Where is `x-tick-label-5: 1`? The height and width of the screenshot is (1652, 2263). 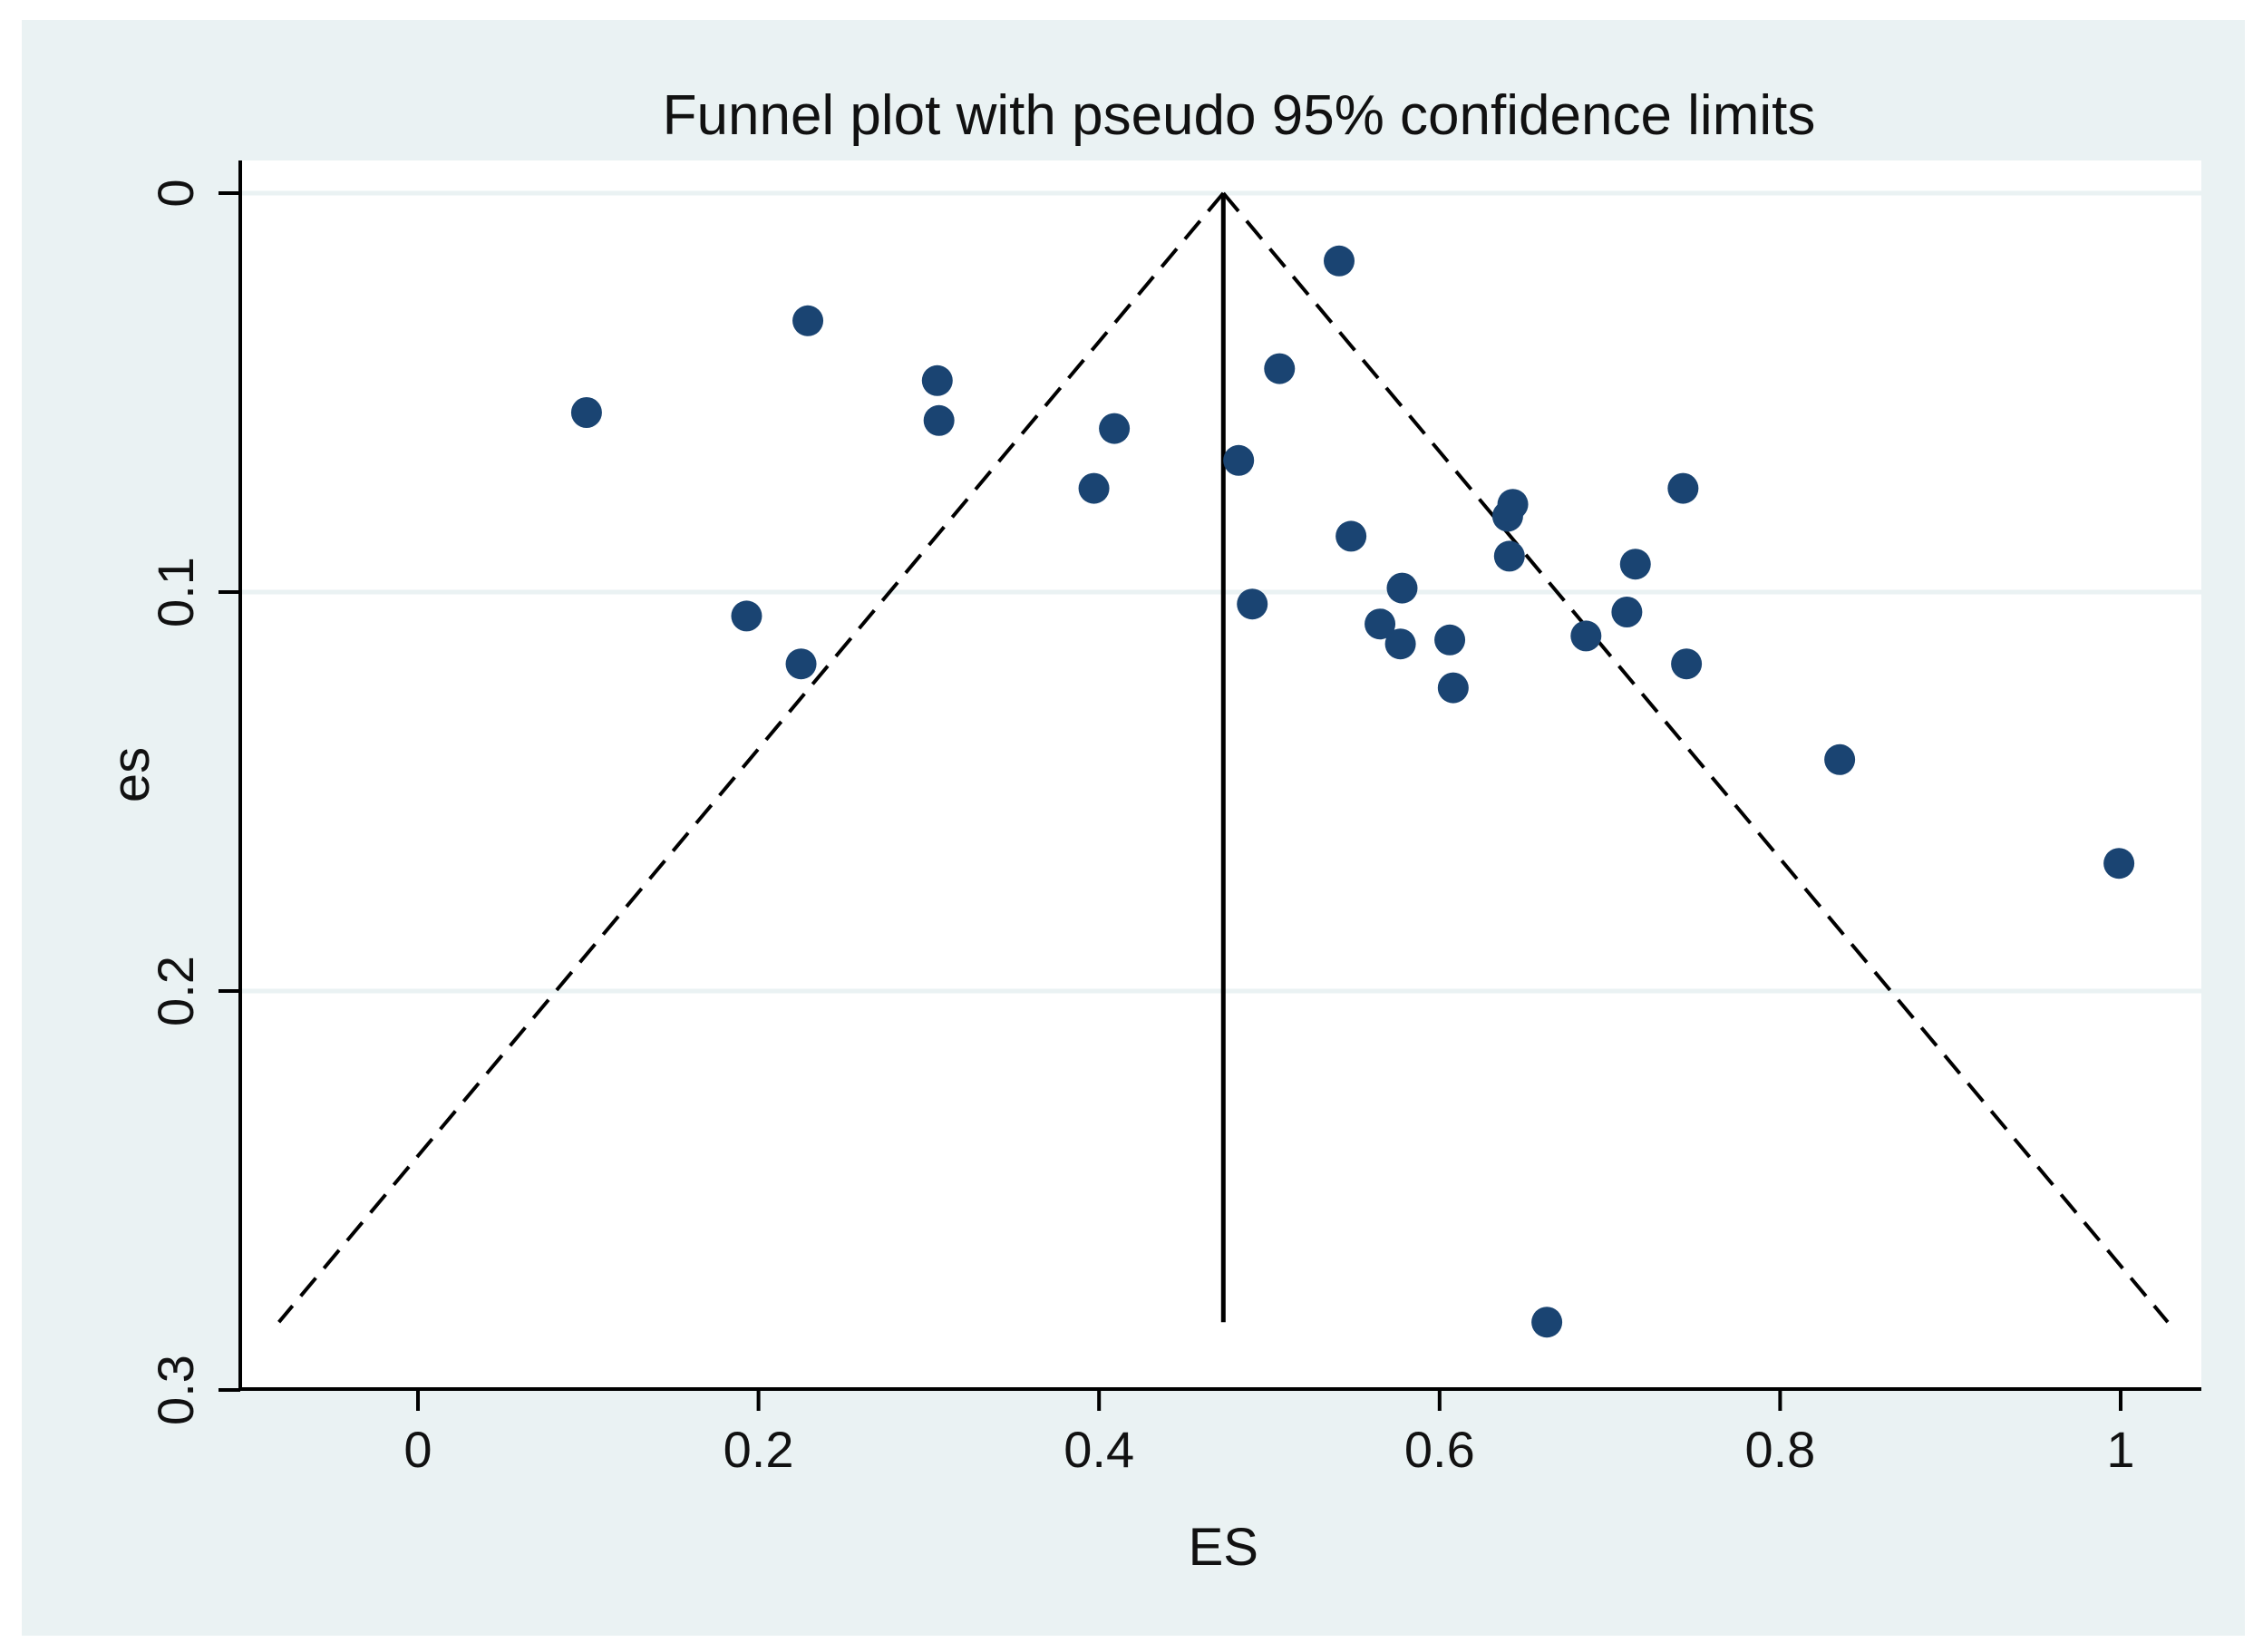
x-tick-label-5: 1 is located at coordinates (2120, 1450).